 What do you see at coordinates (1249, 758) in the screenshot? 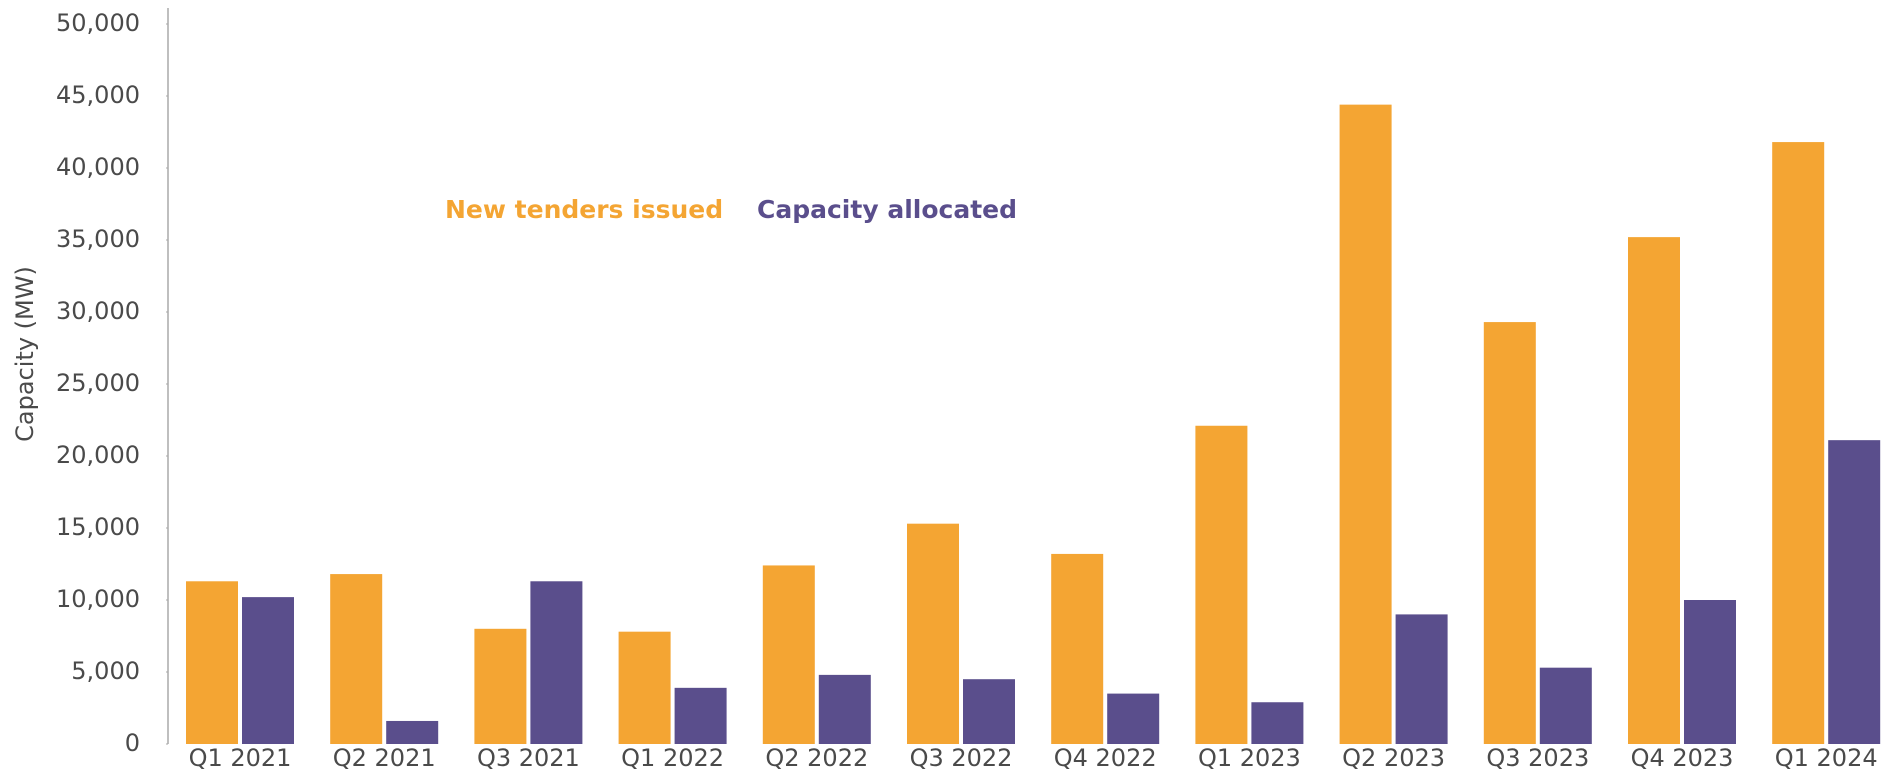
I see `x-tick-label: Q1 2023` at bounding box center [1249, 758].